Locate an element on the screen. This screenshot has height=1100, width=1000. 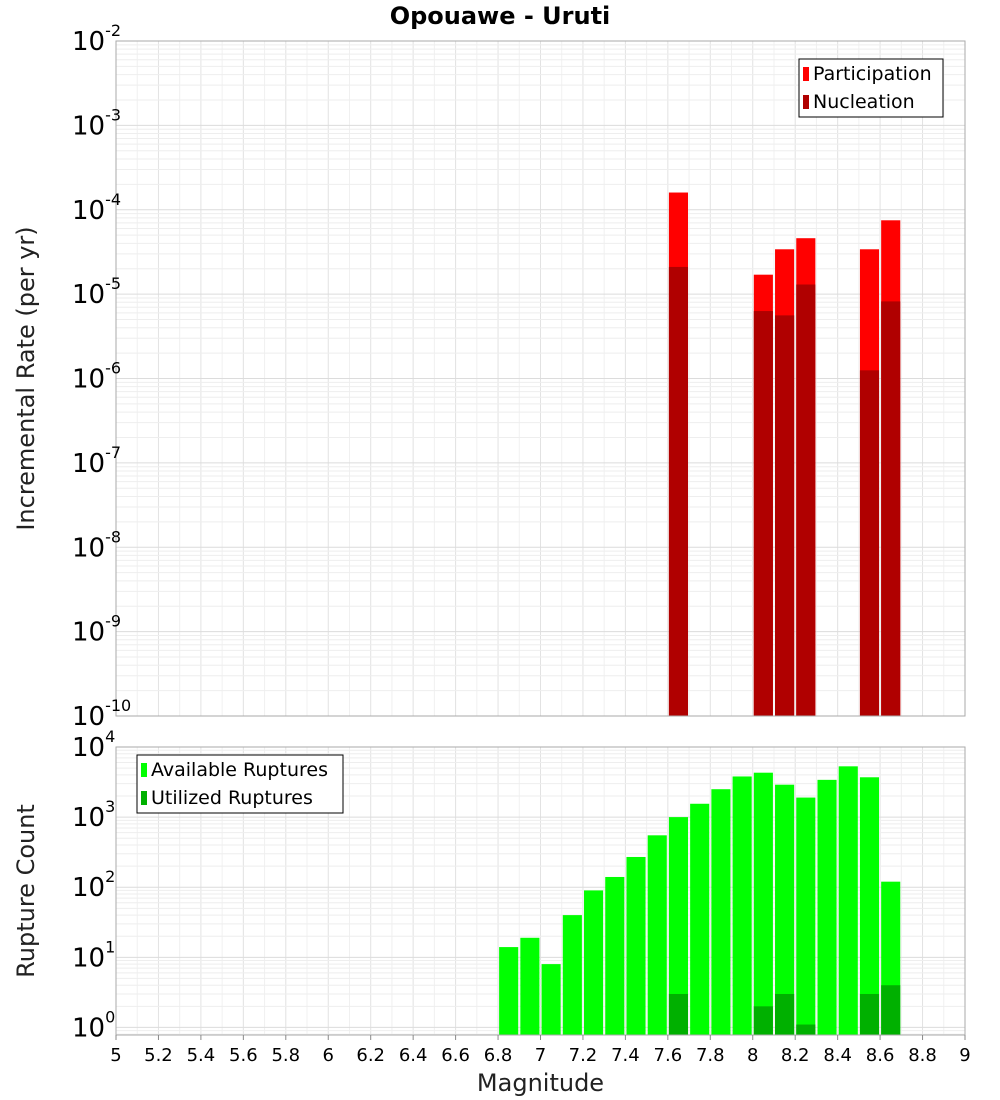
x-tick-label: 8.8 is located at coordinates (922, 1055).